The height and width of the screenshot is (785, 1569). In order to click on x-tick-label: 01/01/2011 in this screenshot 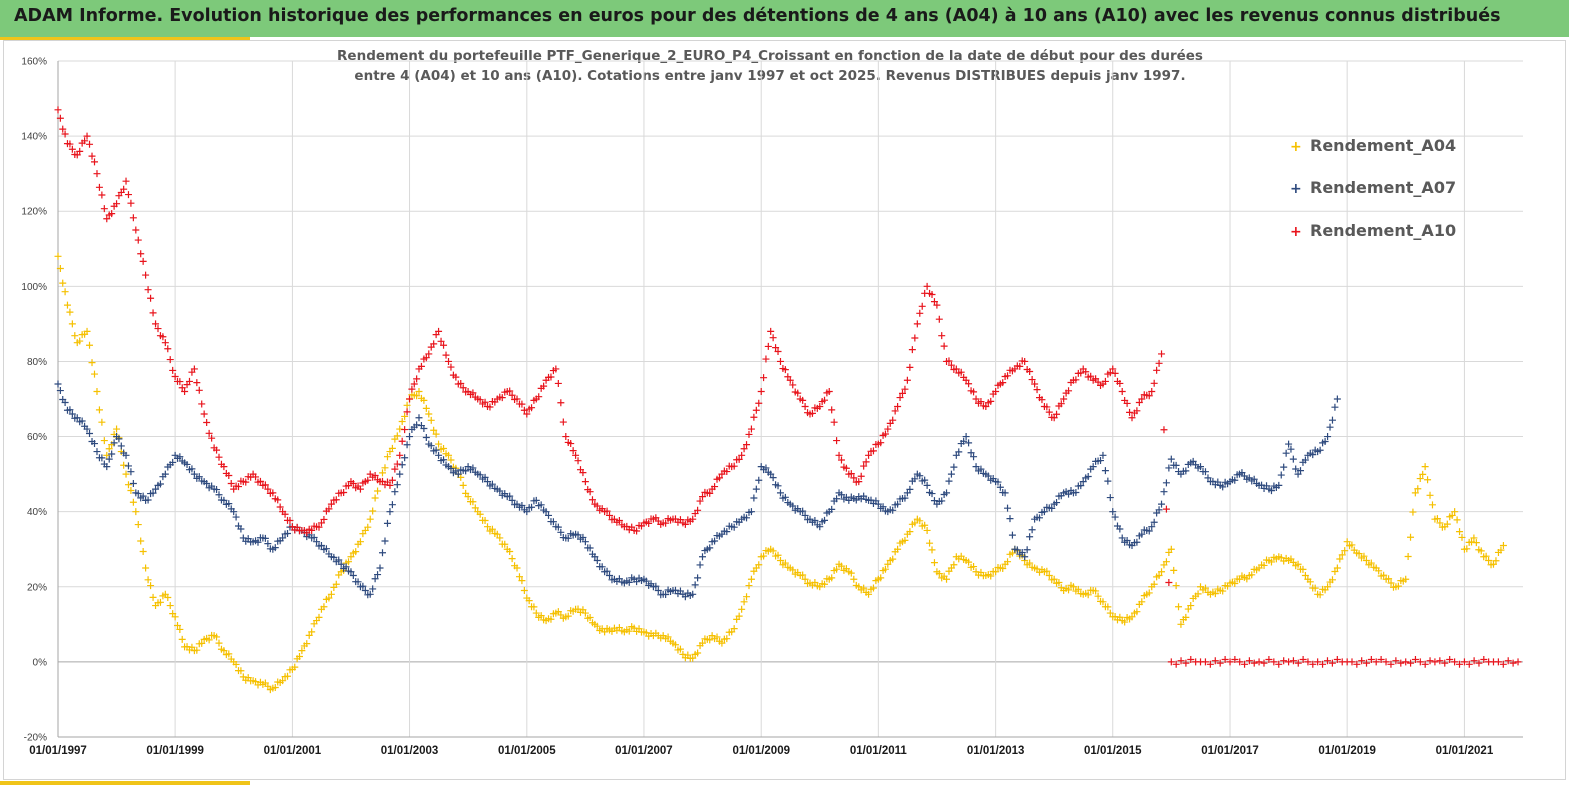, I will do `click(879, 751)`.